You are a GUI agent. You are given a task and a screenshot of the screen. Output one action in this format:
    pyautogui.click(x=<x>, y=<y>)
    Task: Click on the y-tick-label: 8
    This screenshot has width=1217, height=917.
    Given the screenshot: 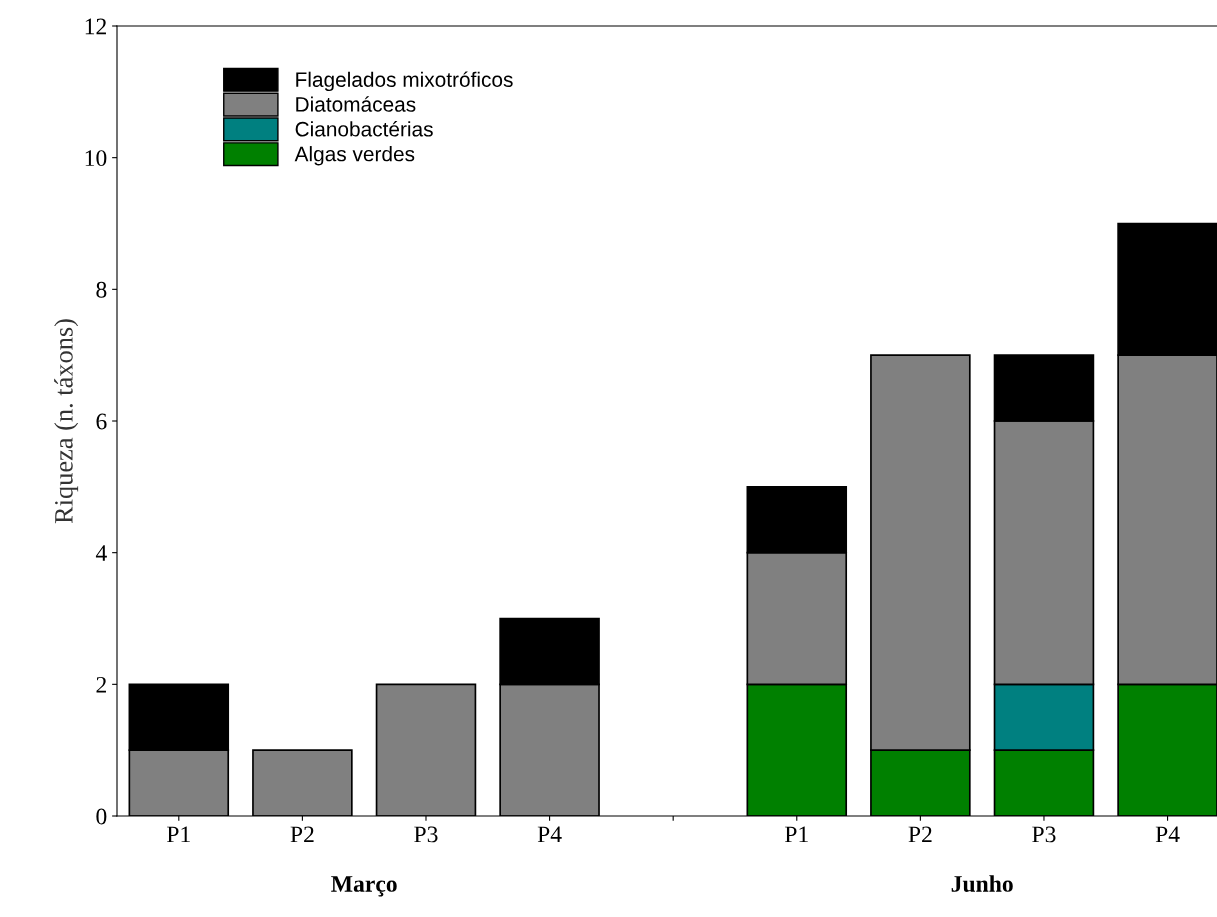 What is the action you would take?
    pyautogui.click(x=101, y=289)
    